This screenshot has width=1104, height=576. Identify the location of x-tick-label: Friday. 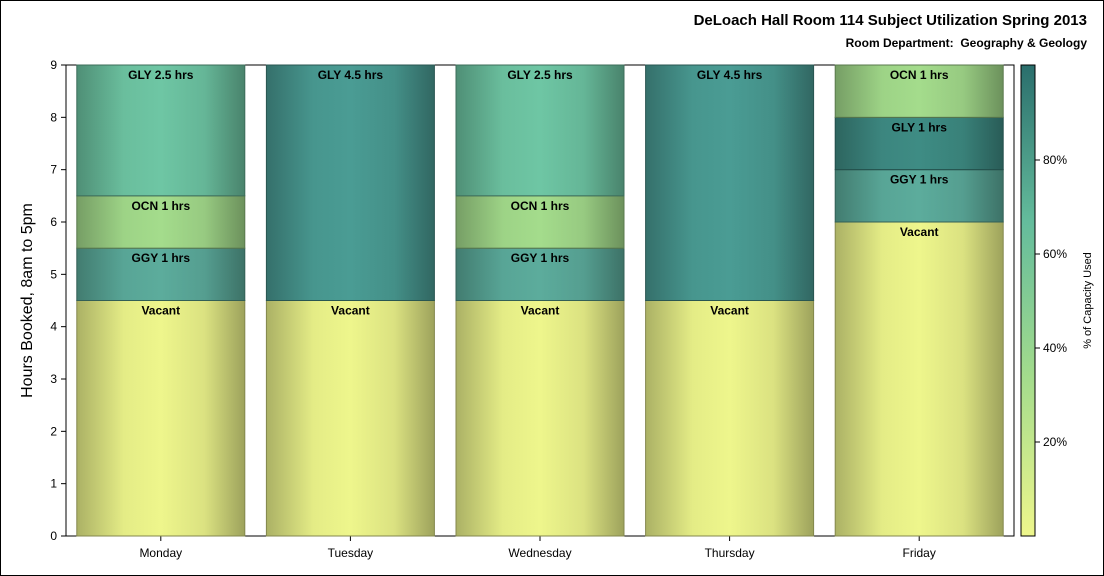
(919, 553).